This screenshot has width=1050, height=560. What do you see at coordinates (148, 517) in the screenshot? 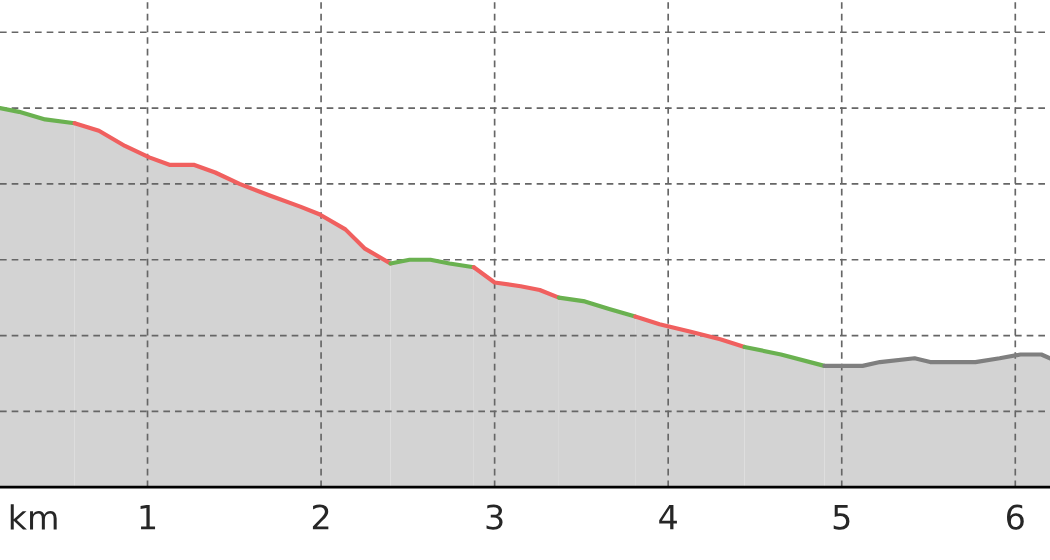
I see `x-tick-label: 1` at bounding box center [148, 517].